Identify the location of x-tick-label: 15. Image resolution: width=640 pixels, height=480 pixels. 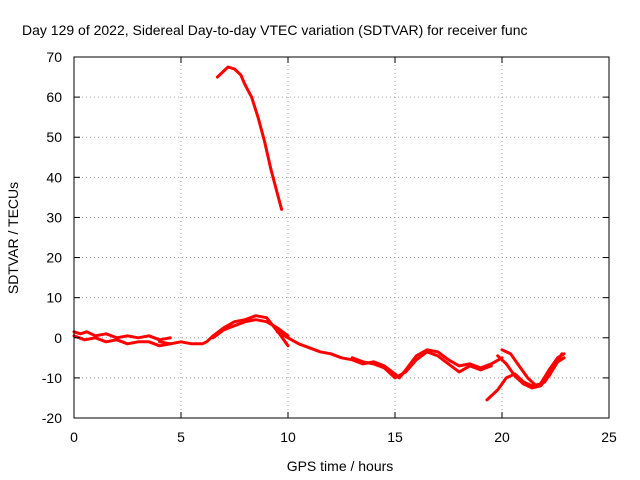
(395, 437).